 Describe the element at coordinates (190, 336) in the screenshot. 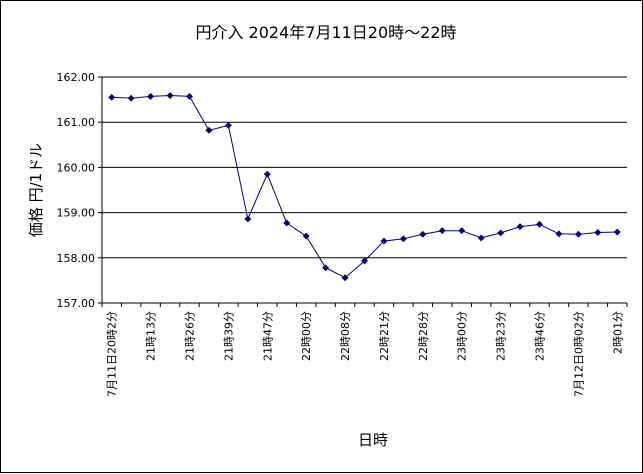

I see `x-tick-label: 21時26分` at that location.